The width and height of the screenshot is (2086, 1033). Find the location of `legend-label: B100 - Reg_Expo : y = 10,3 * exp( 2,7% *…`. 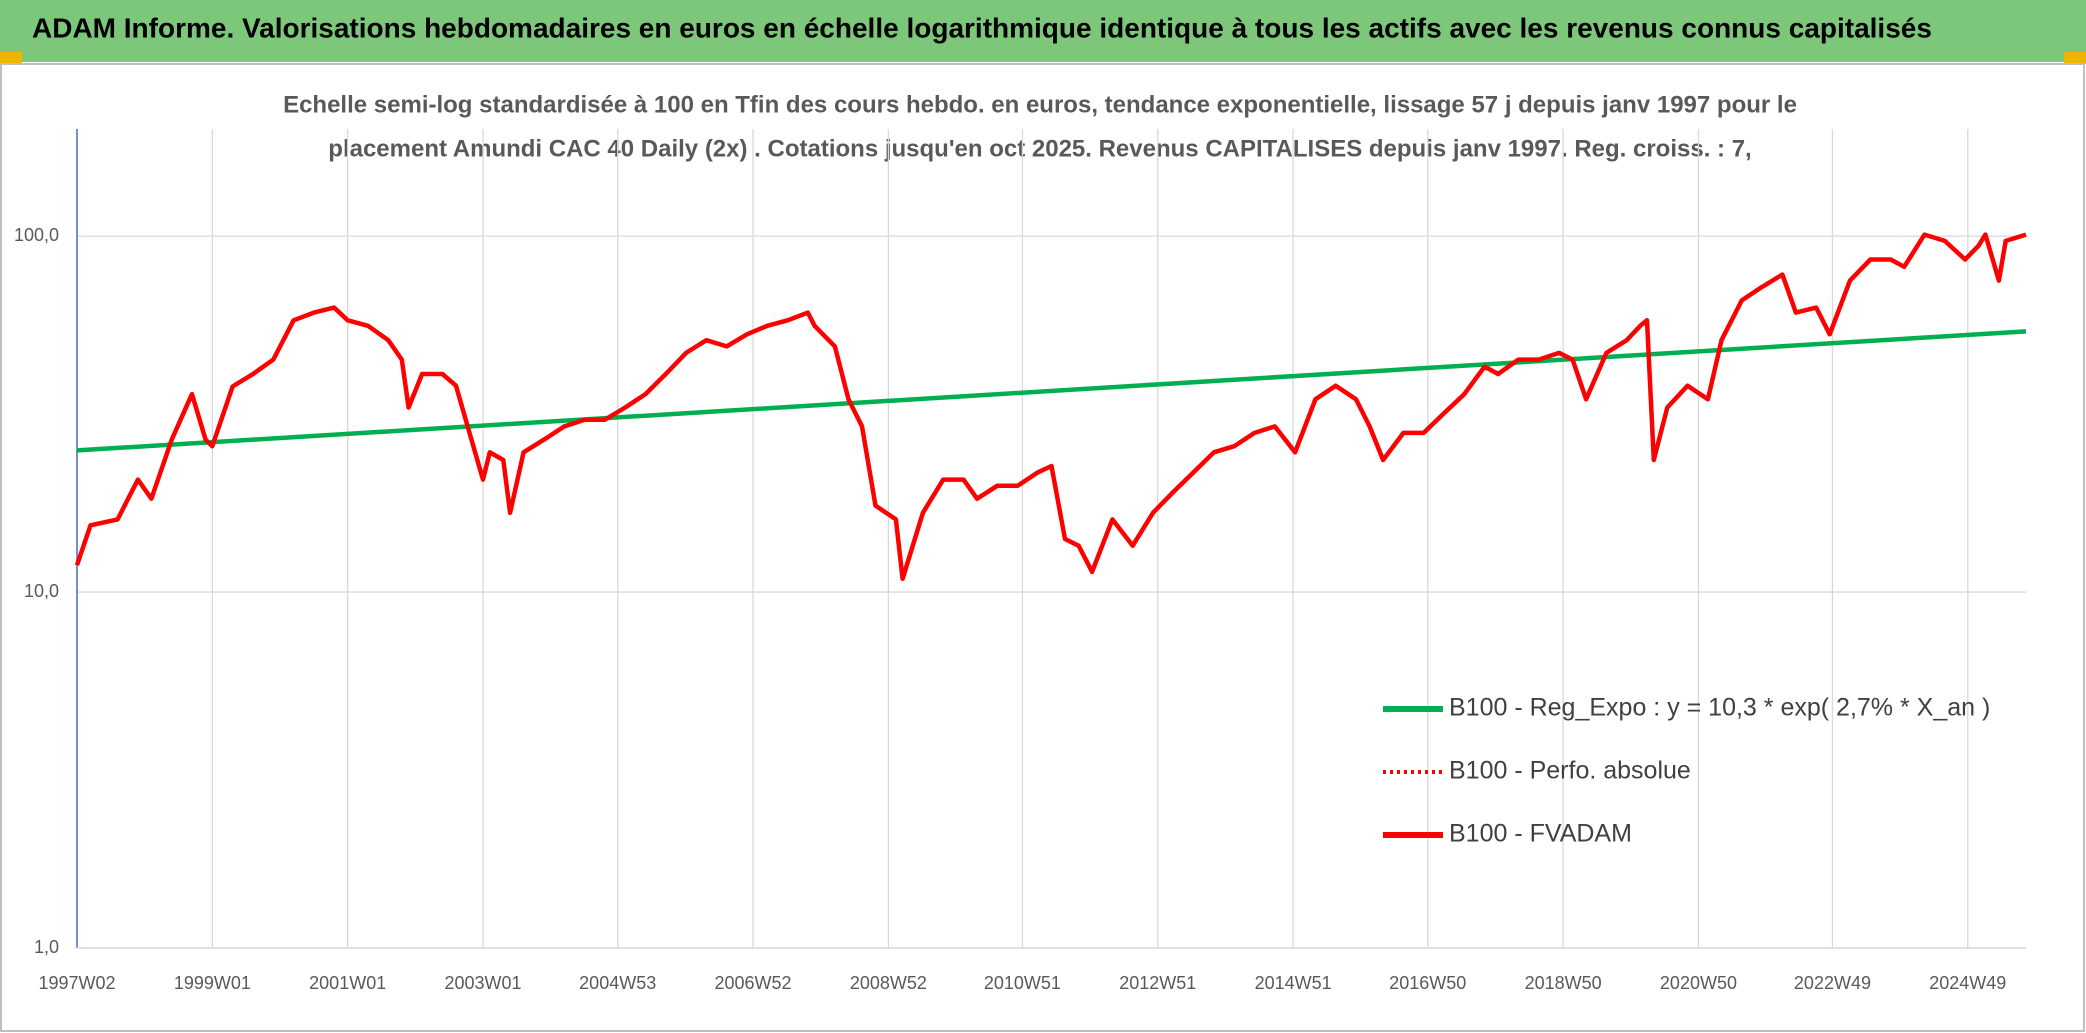

legend-label: B100 - Reg_Expo : y = 10,3 * exp( 2,7% *… is located at coordinates (1719, 708).